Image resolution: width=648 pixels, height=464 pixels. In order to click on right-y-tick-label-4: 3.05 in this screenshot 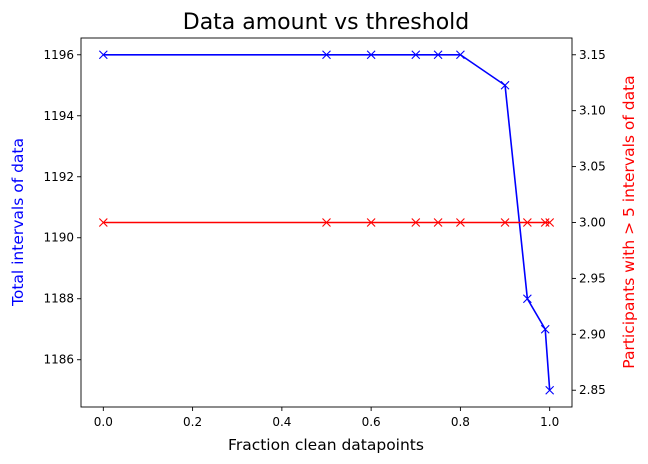, I will do `click(592, 167)`.